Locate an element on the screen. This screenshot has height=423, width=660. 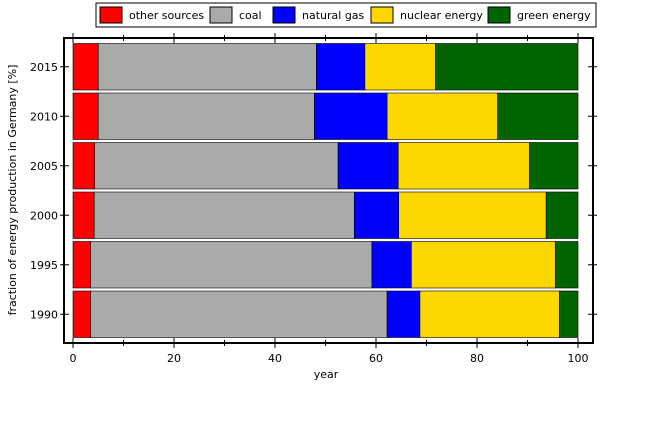
bar-1990-other-sources is located at coordinates (81, 314).